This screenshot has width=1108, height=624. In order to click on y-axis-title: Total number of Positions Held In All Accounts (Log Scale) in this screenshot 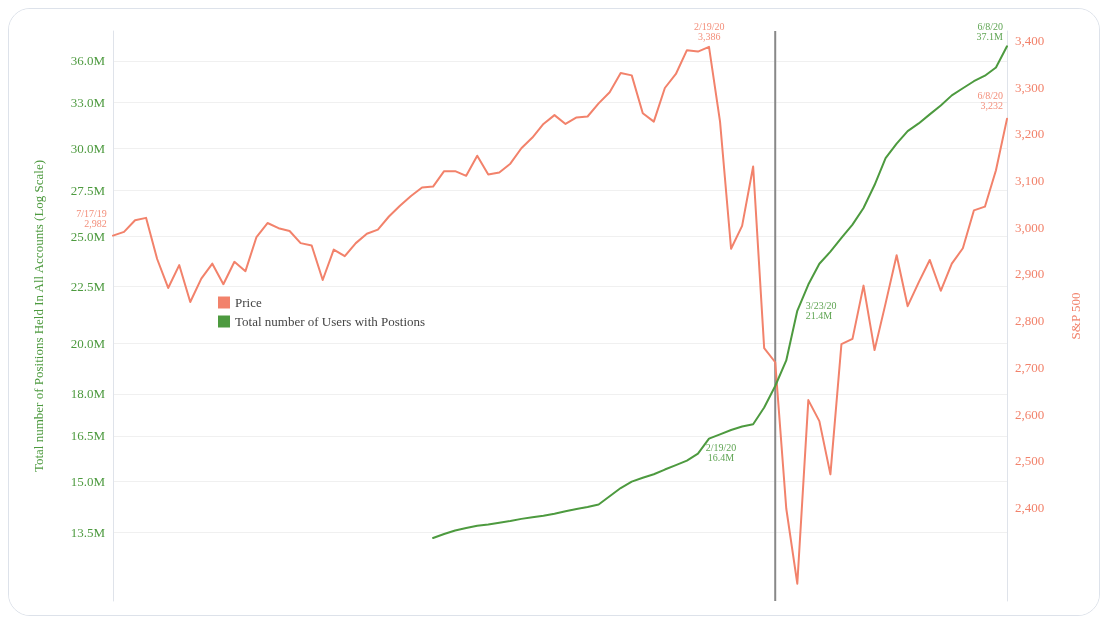, I will do `click(38, 316)`.